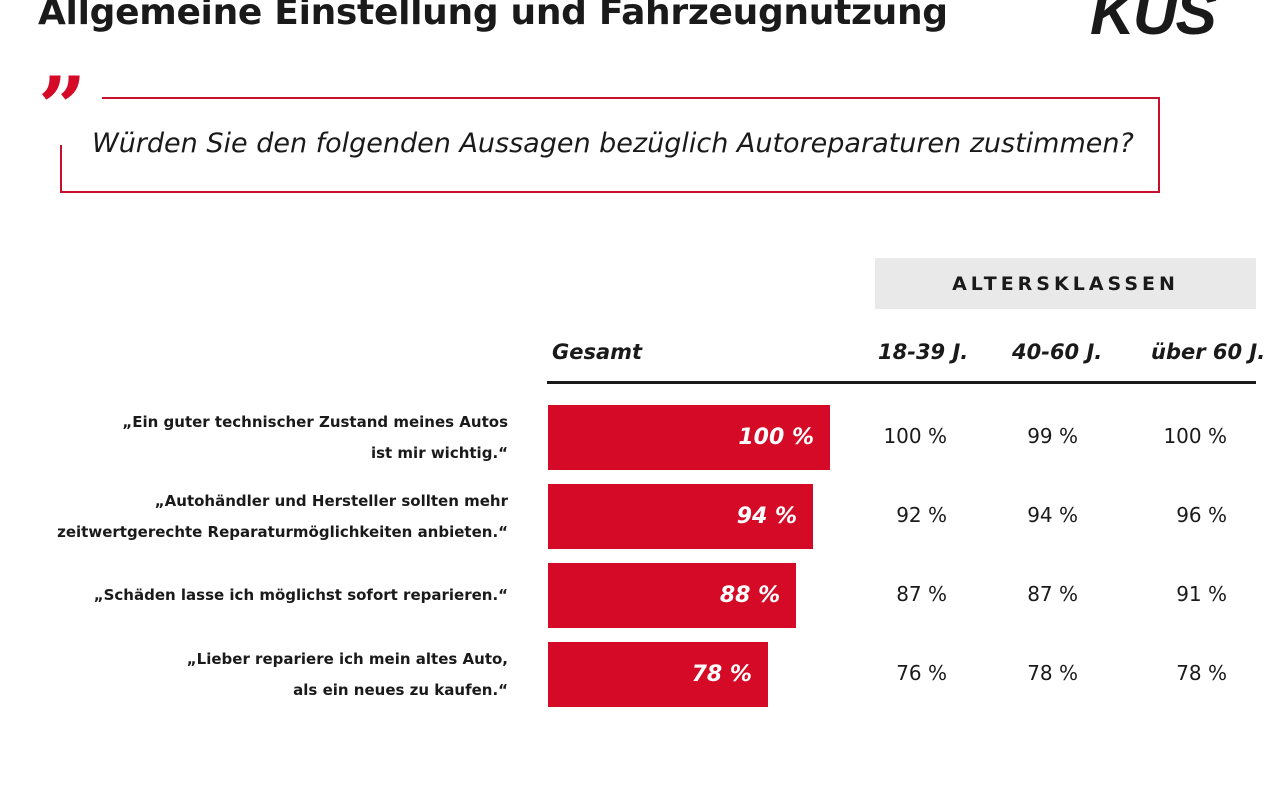 This screenshot has width=1280, height=800. What do you see at coordinates (776, 437) in the screenshot?
I see `bar-value-label: 100 %` at bounding box center [776, 437].